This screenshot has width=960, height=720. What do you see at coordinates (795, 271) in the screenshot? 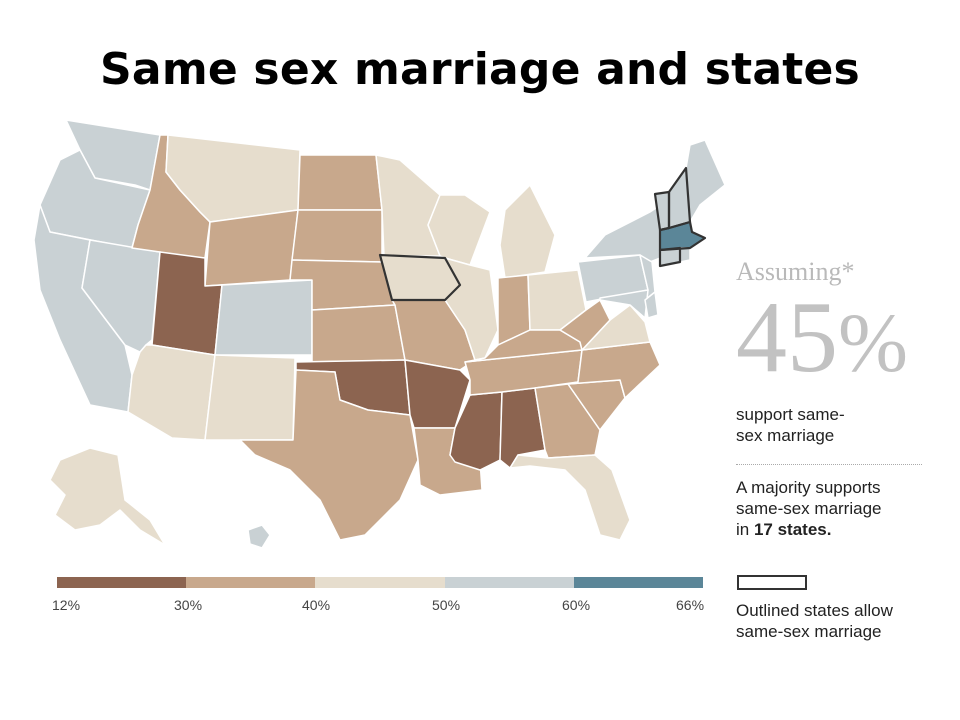
I see `assuming-label: Assuming*` at bounding box center [795, 271].